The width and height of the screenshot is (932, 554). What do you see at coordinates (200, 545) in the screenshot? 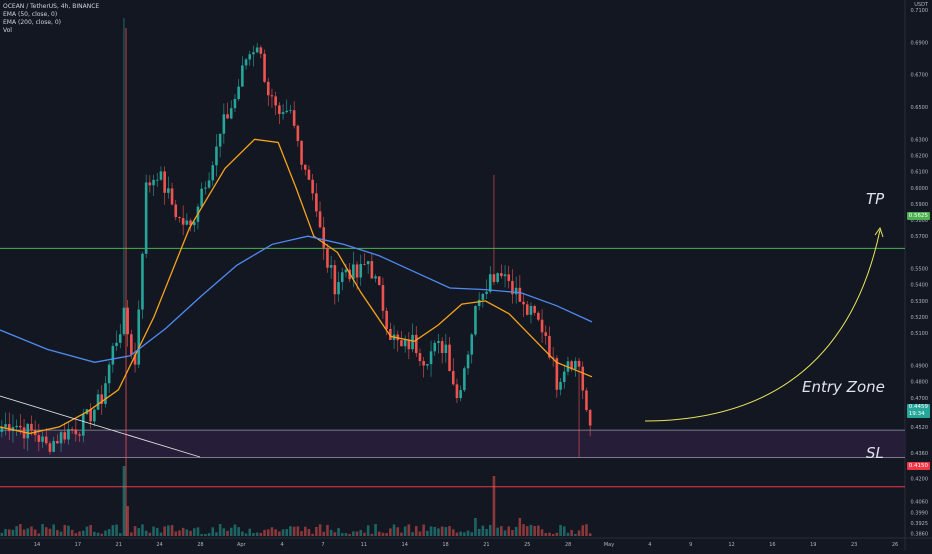
I see `x-tick-label: 28` at bounding box center [200, 545].